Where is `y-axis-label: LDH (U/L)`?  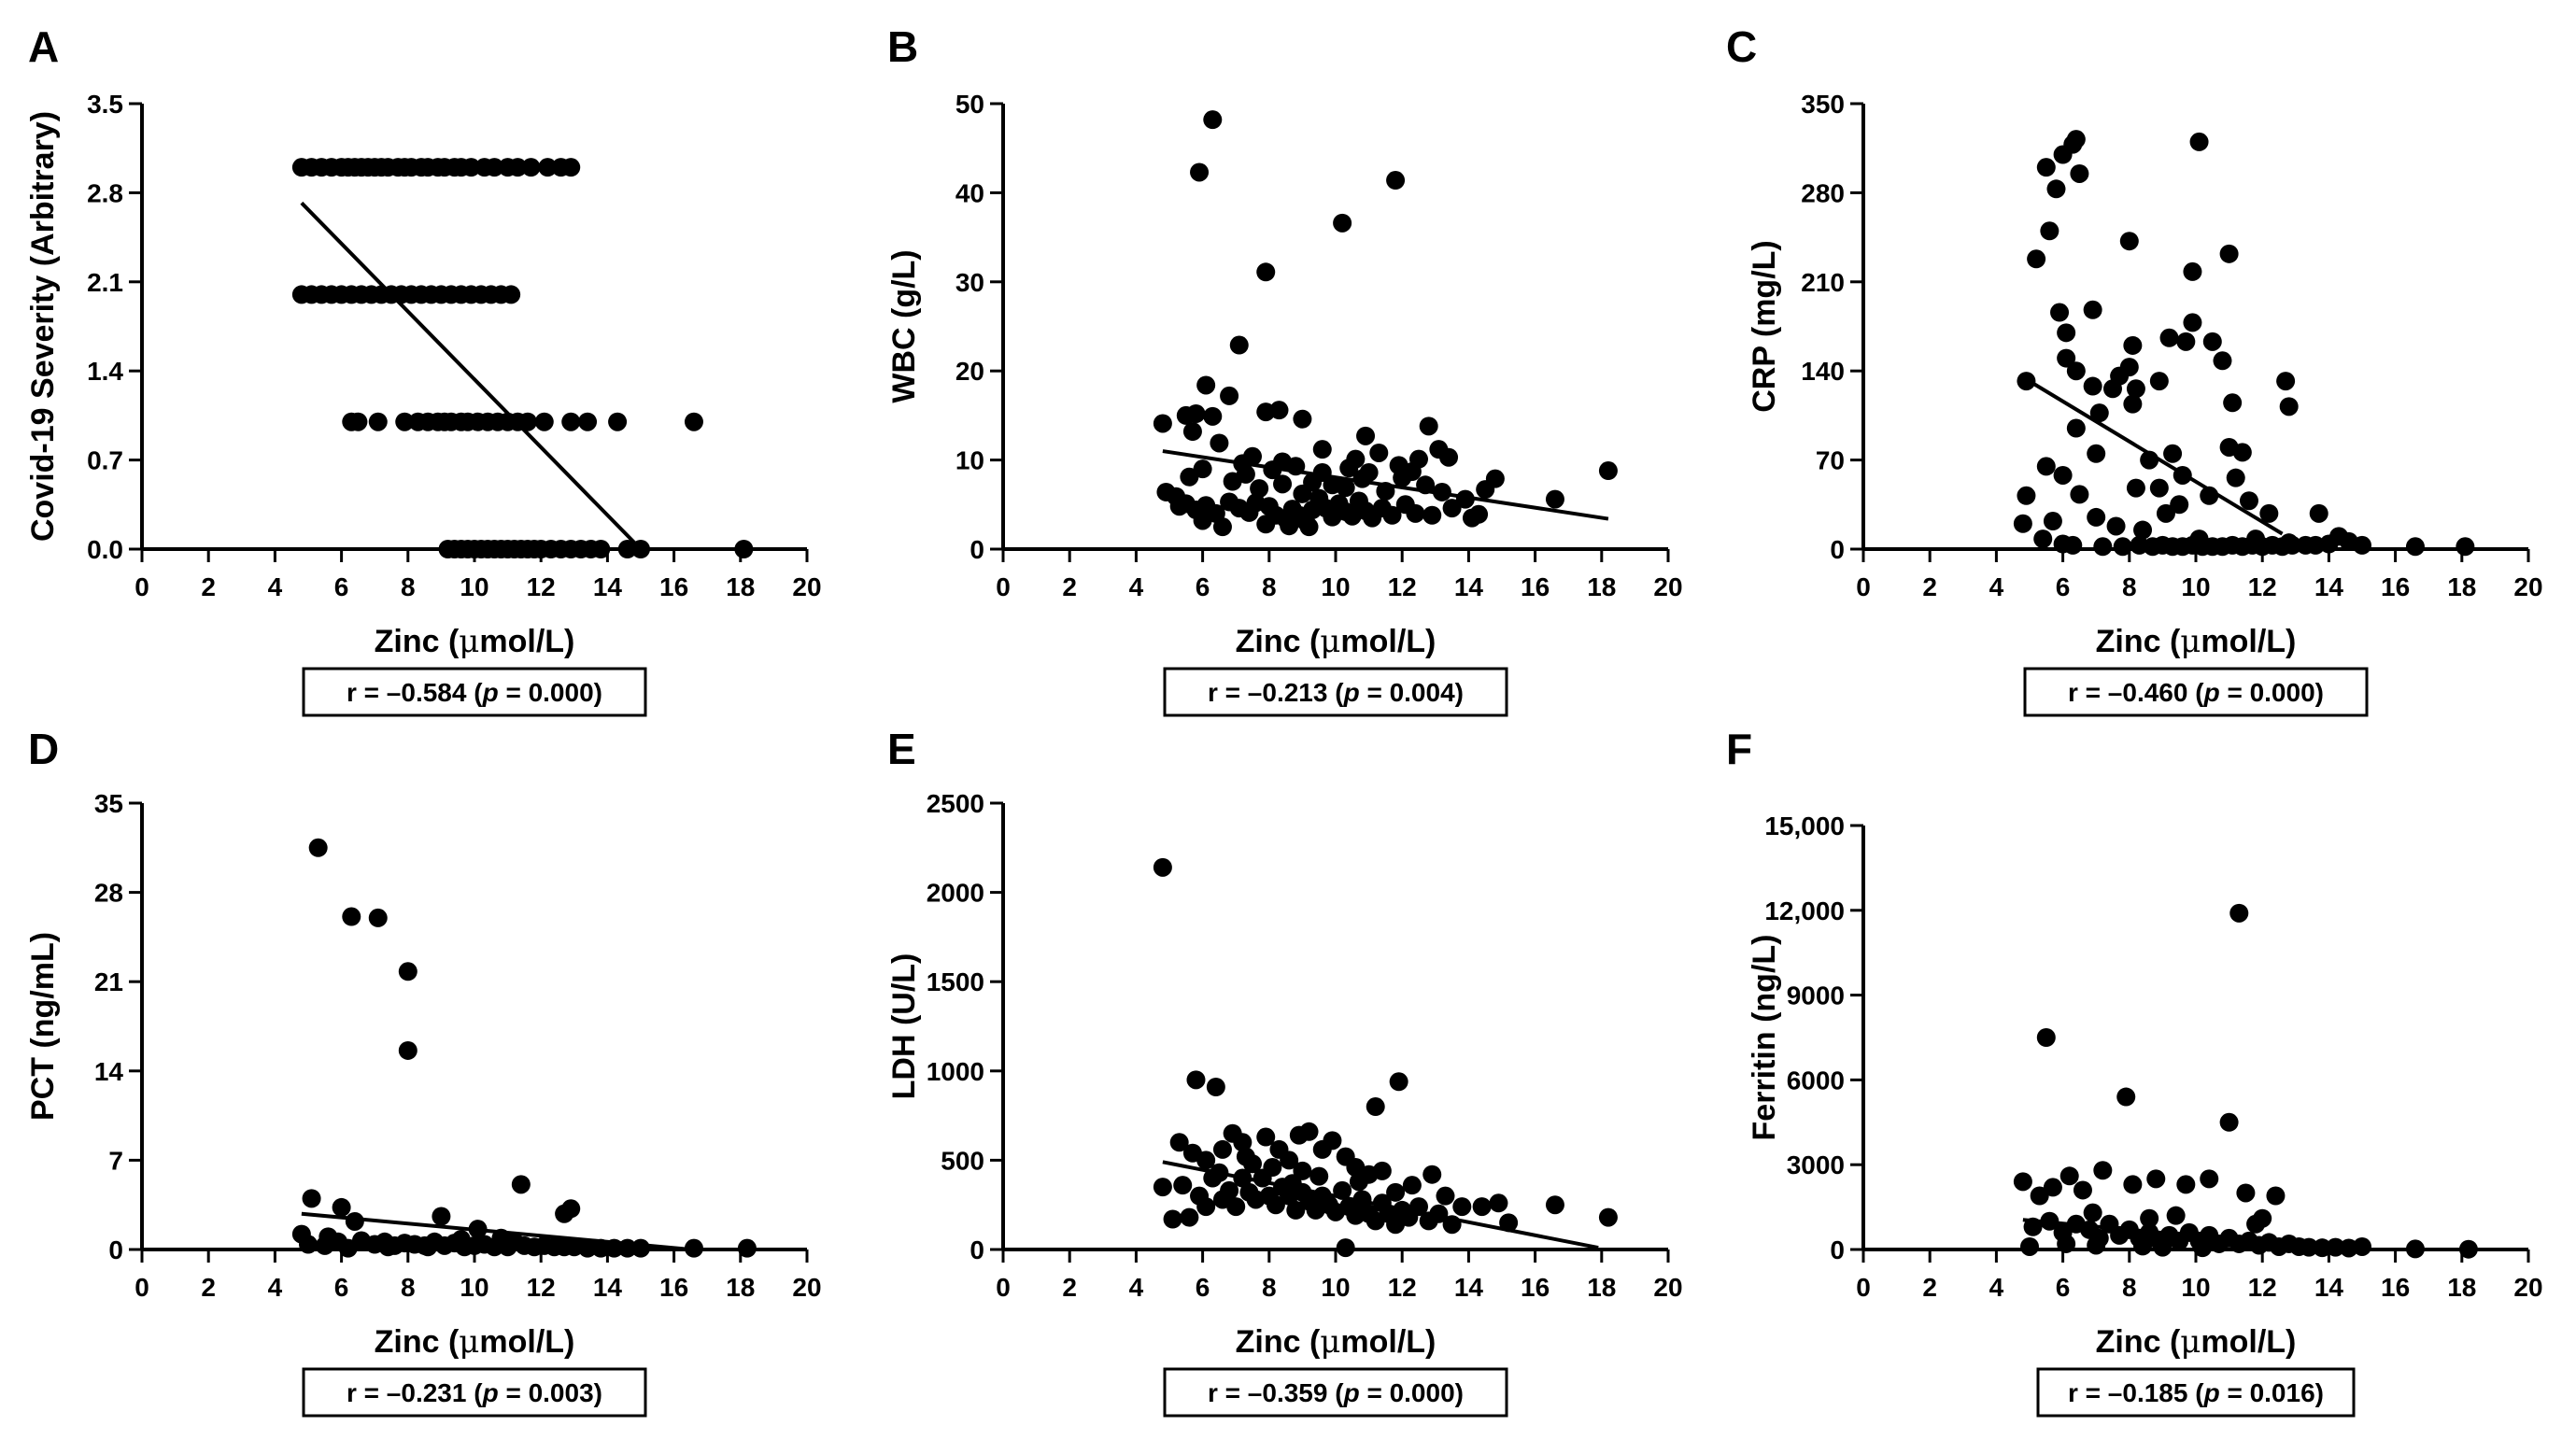 y-axis-label: LDH (U/L) is located at coordinates (904, 1026).